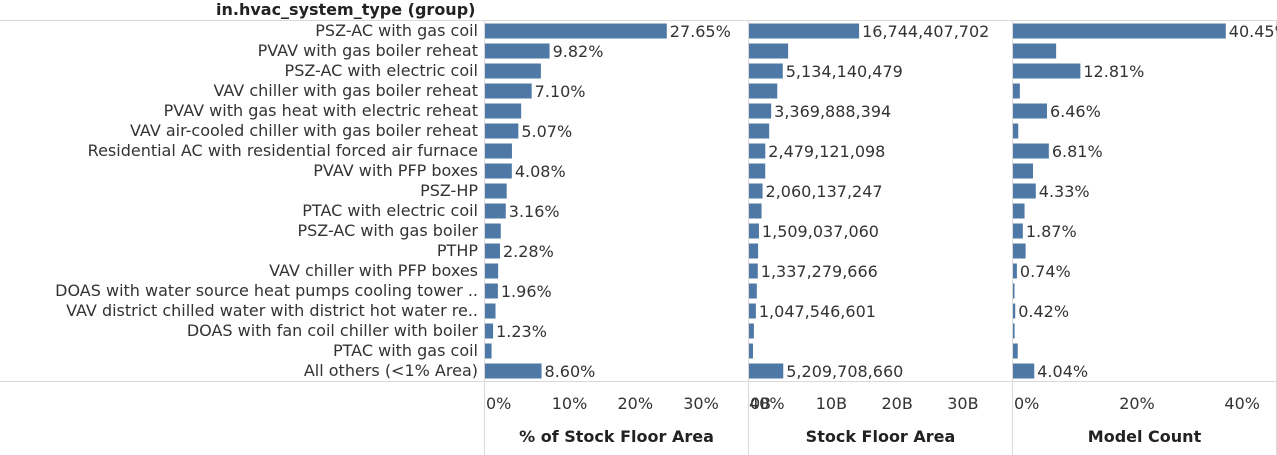 The height and width of the screenshot is (455, 1277). What do you see at coordinates (546, 131) in the screenshot?
I see `data-label: 5.07%` at bounding box center [546, 131].